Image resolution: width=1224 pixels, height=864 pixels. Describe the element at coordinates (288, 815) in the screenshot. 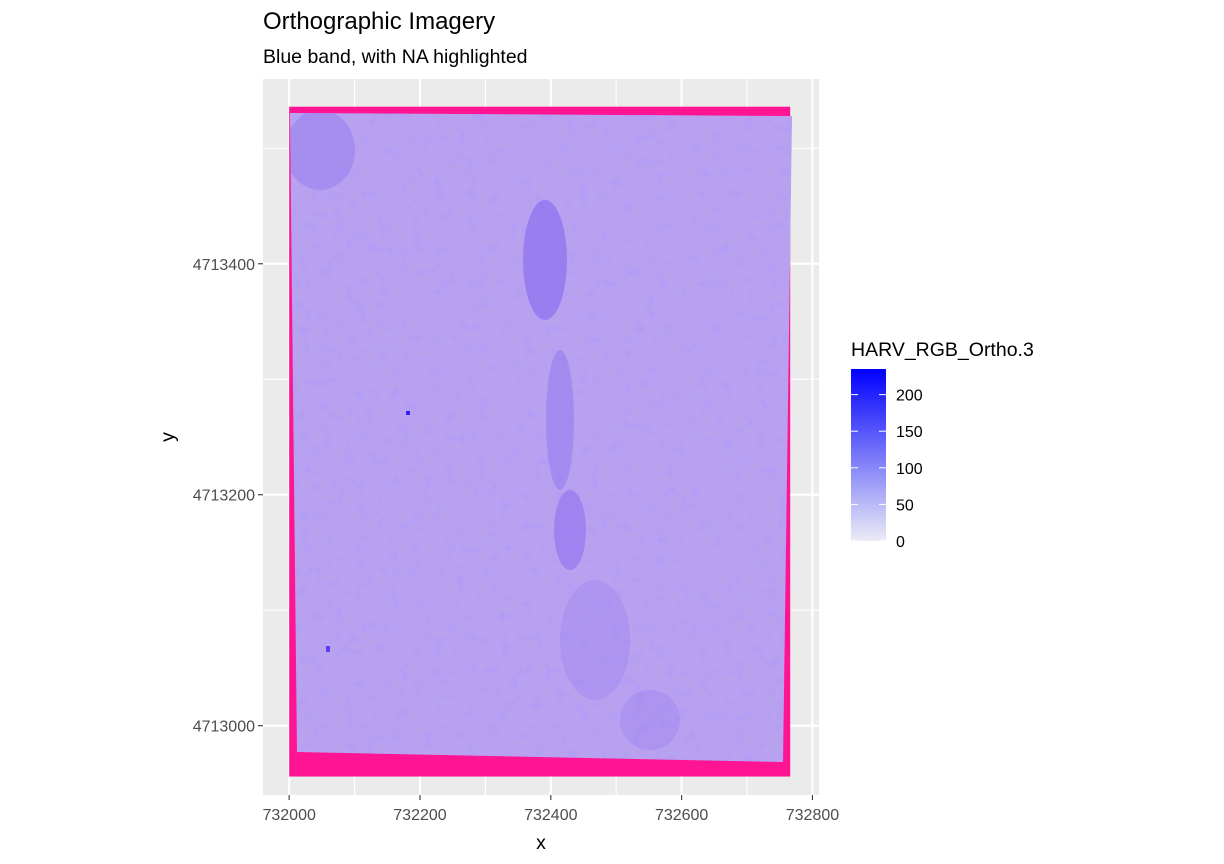

I see `x-tick-label: 732000` at that location.